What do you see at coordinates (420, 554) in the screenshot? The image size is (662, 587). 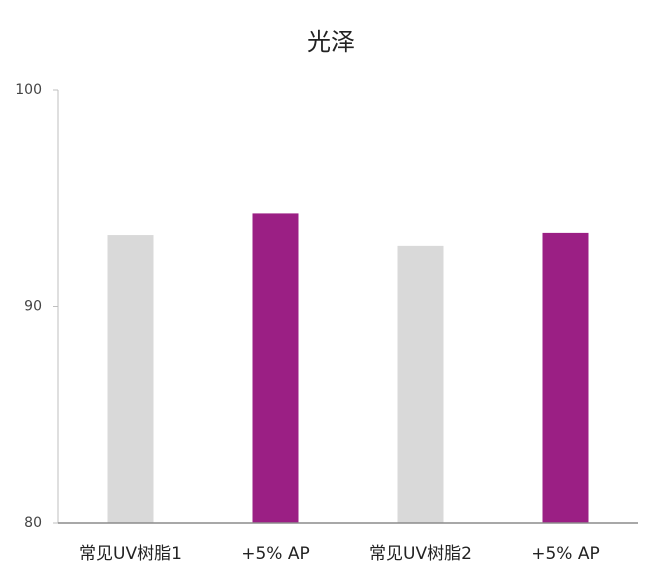 I see `x-tick-label: 常见UV树脂2` at bounding box center [420, 554].